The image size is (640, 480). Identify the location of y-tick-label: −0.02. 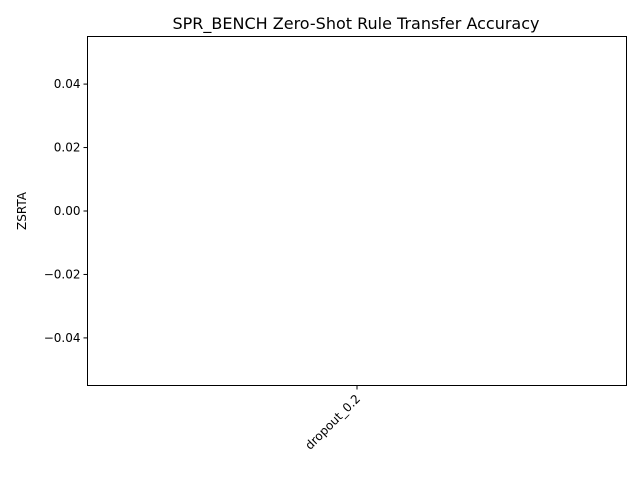
(62, 274).